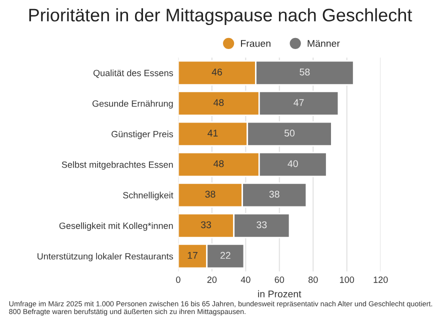  Describe the element at coordinates (255, 43) in the screenshot. I see `legend-label: Frauen` at that location.